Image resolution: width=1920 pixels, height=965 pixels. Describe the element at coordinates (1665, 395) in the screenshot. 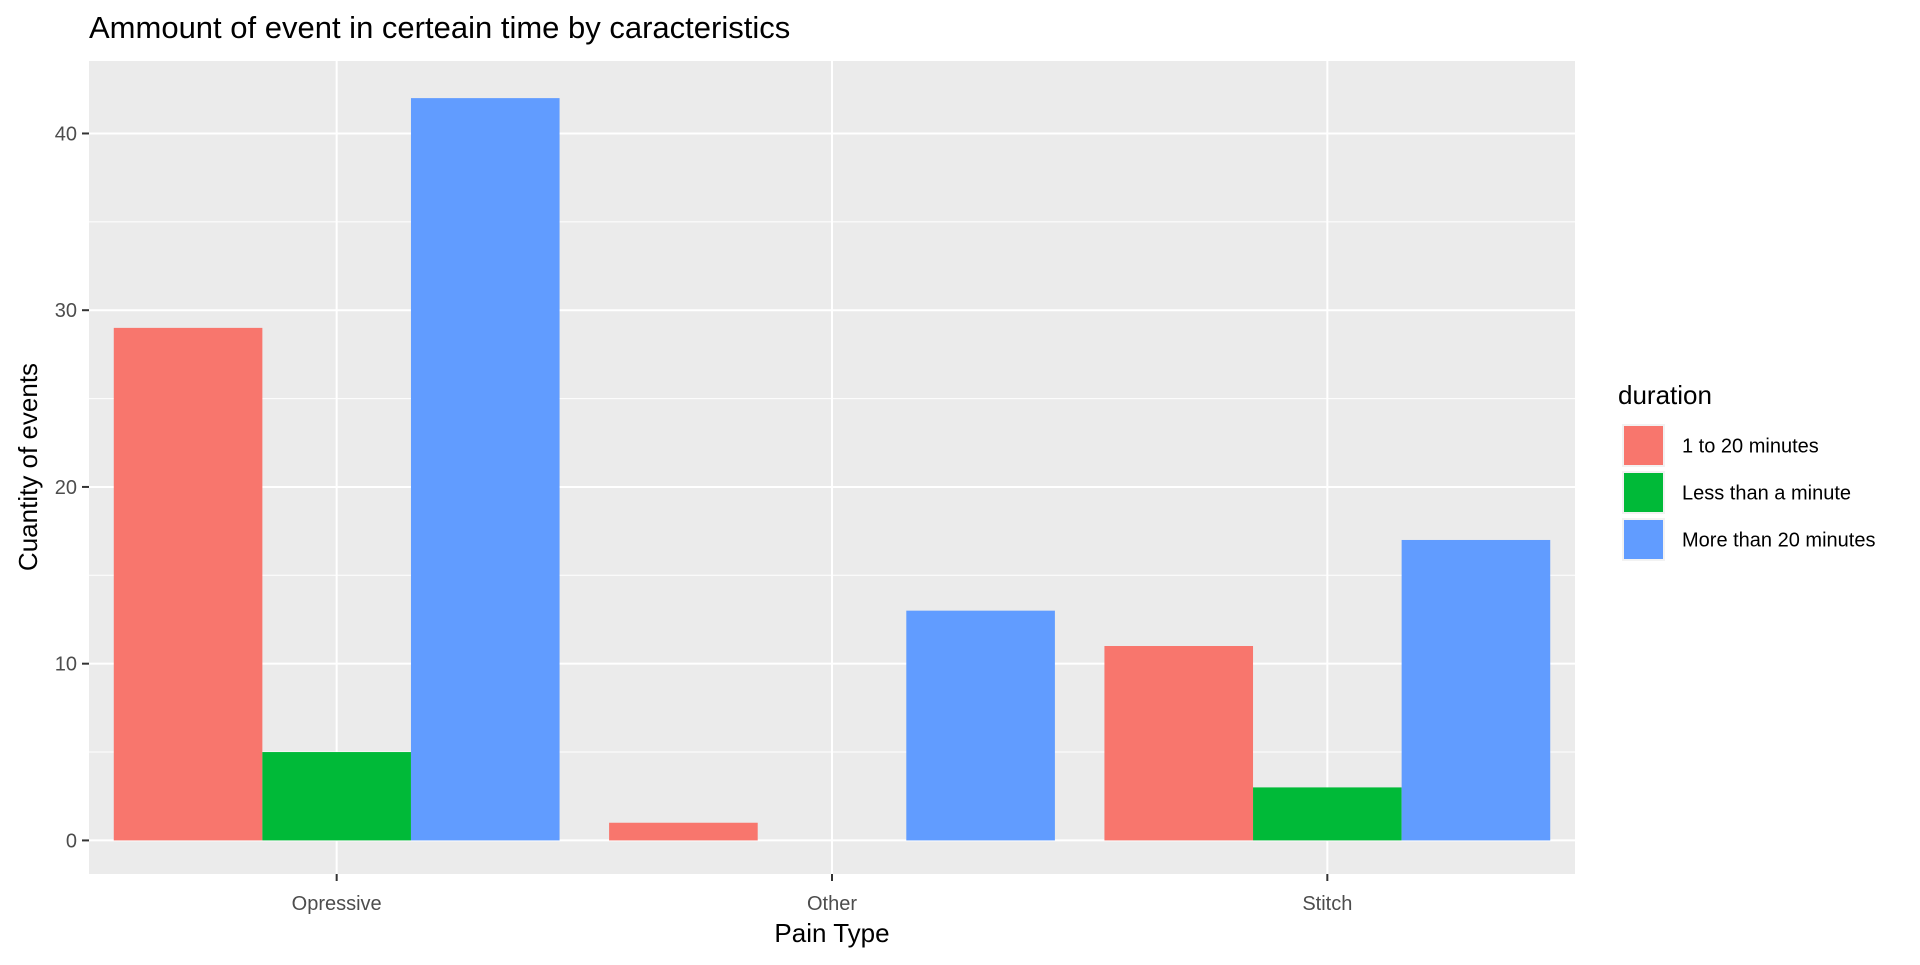

I see `legend-title: duration` at that location.